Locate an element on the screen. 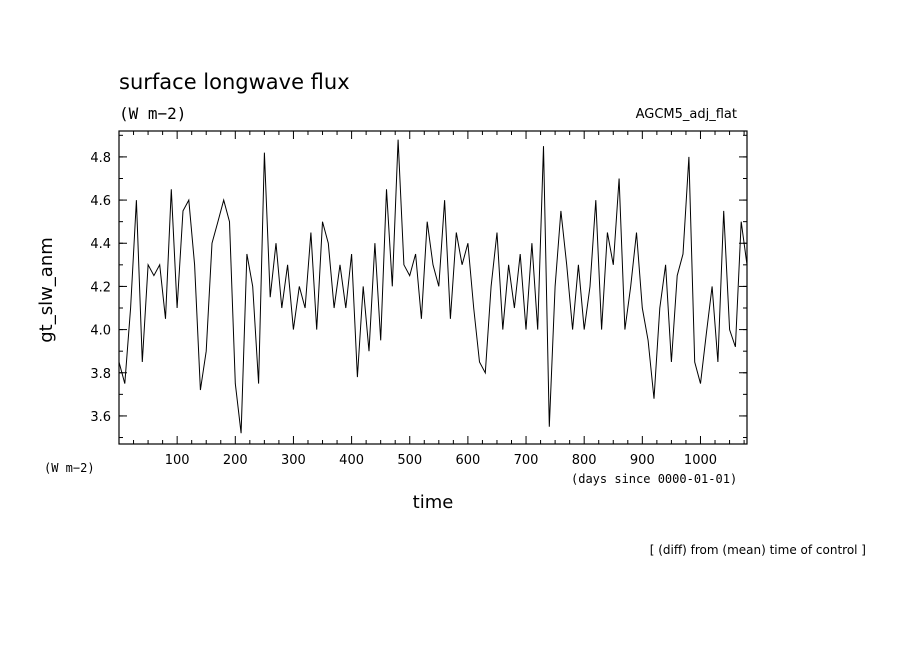 This screenshot has height=654, width=904. footnote: [ (diff) from (mean) time of control ] is located at coordinates (758, 550).